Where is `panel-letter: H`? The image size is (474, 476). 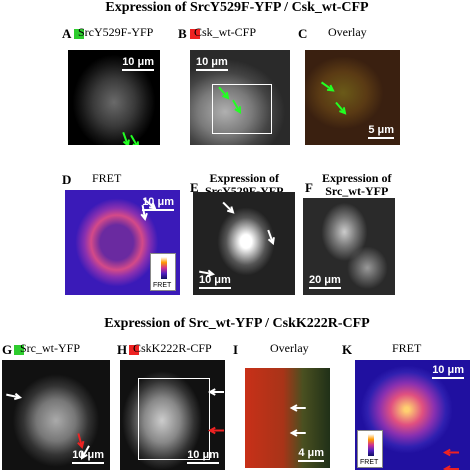 panel-letter: H is located at coordinates (122, 349).